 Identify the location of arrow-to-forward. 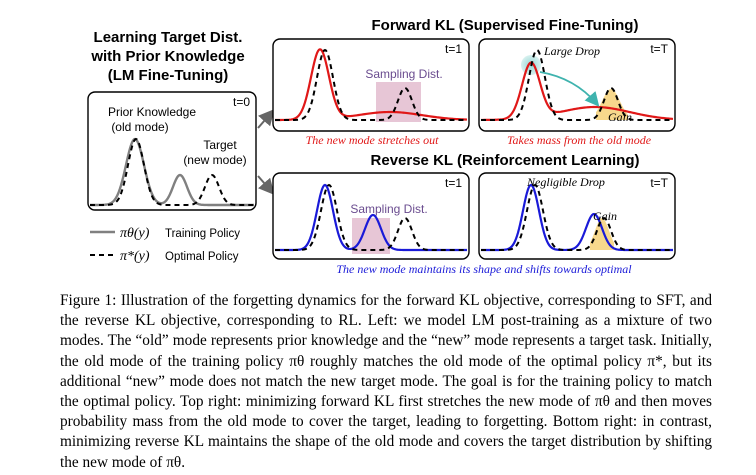
(266, 118).